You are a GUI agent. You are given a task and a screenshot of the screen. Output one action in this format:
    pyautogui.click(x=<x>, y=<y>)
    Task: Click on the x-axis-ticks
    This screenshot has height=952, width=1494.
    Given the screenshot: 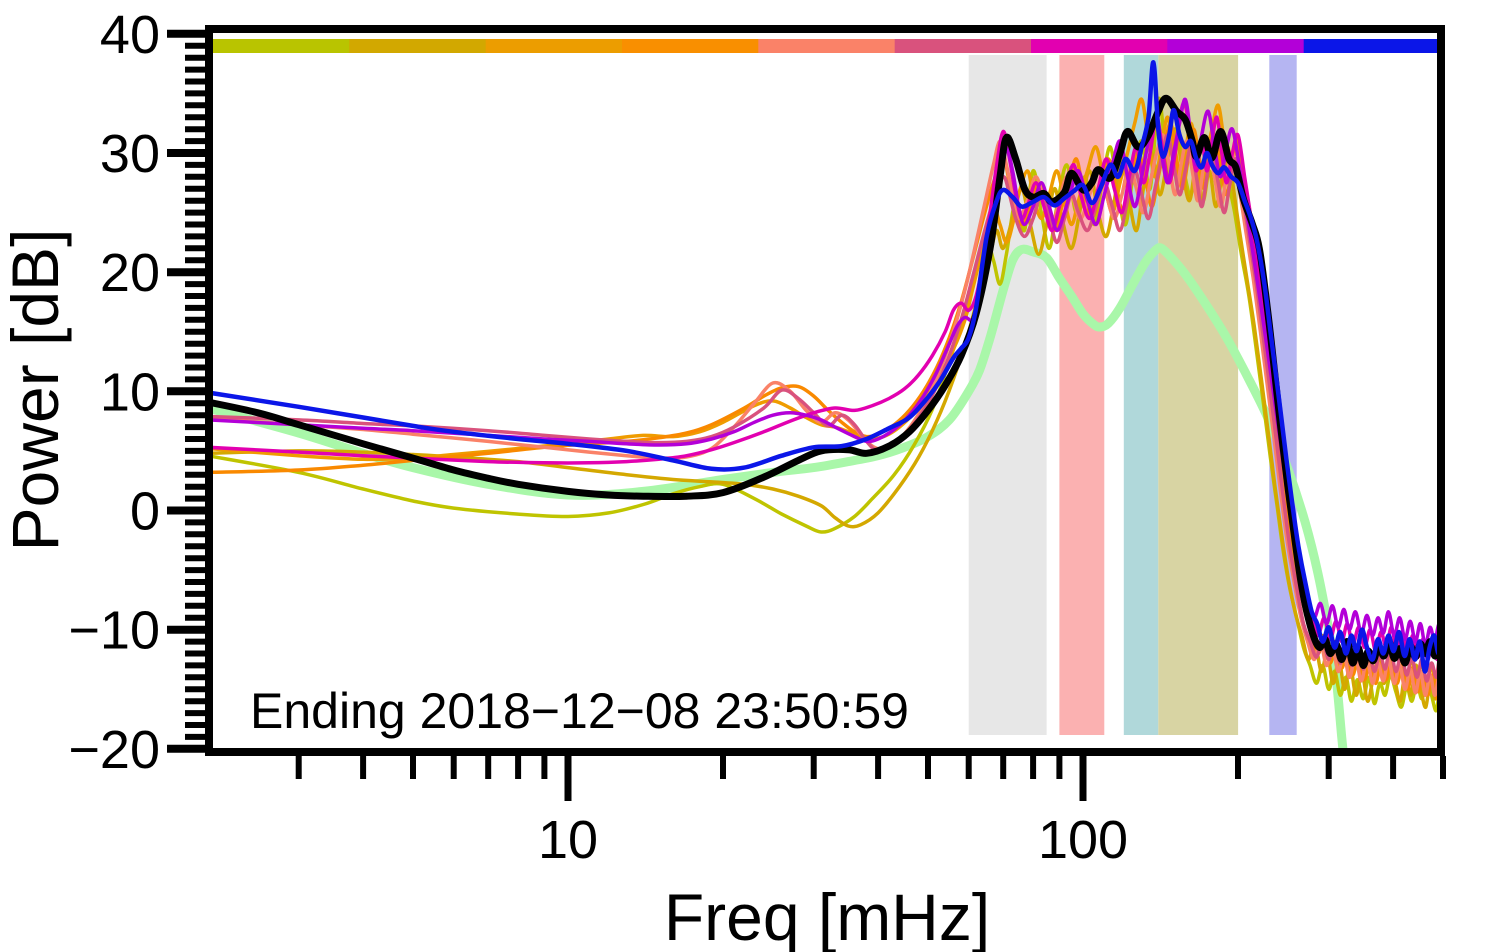 What is the action you would take?
    pyautogui.click(x=870, y=778)
    